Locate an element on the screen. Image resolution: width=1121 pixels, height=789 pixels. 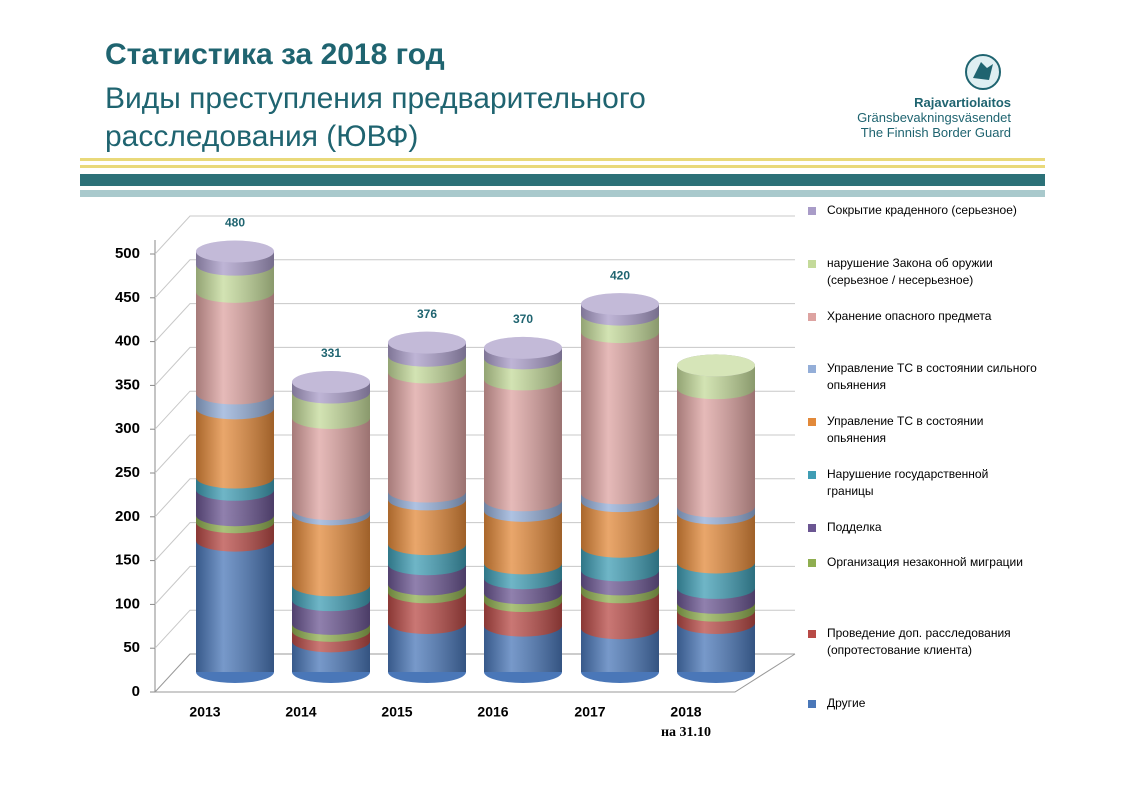
floor is located at coordinates (475, 673).